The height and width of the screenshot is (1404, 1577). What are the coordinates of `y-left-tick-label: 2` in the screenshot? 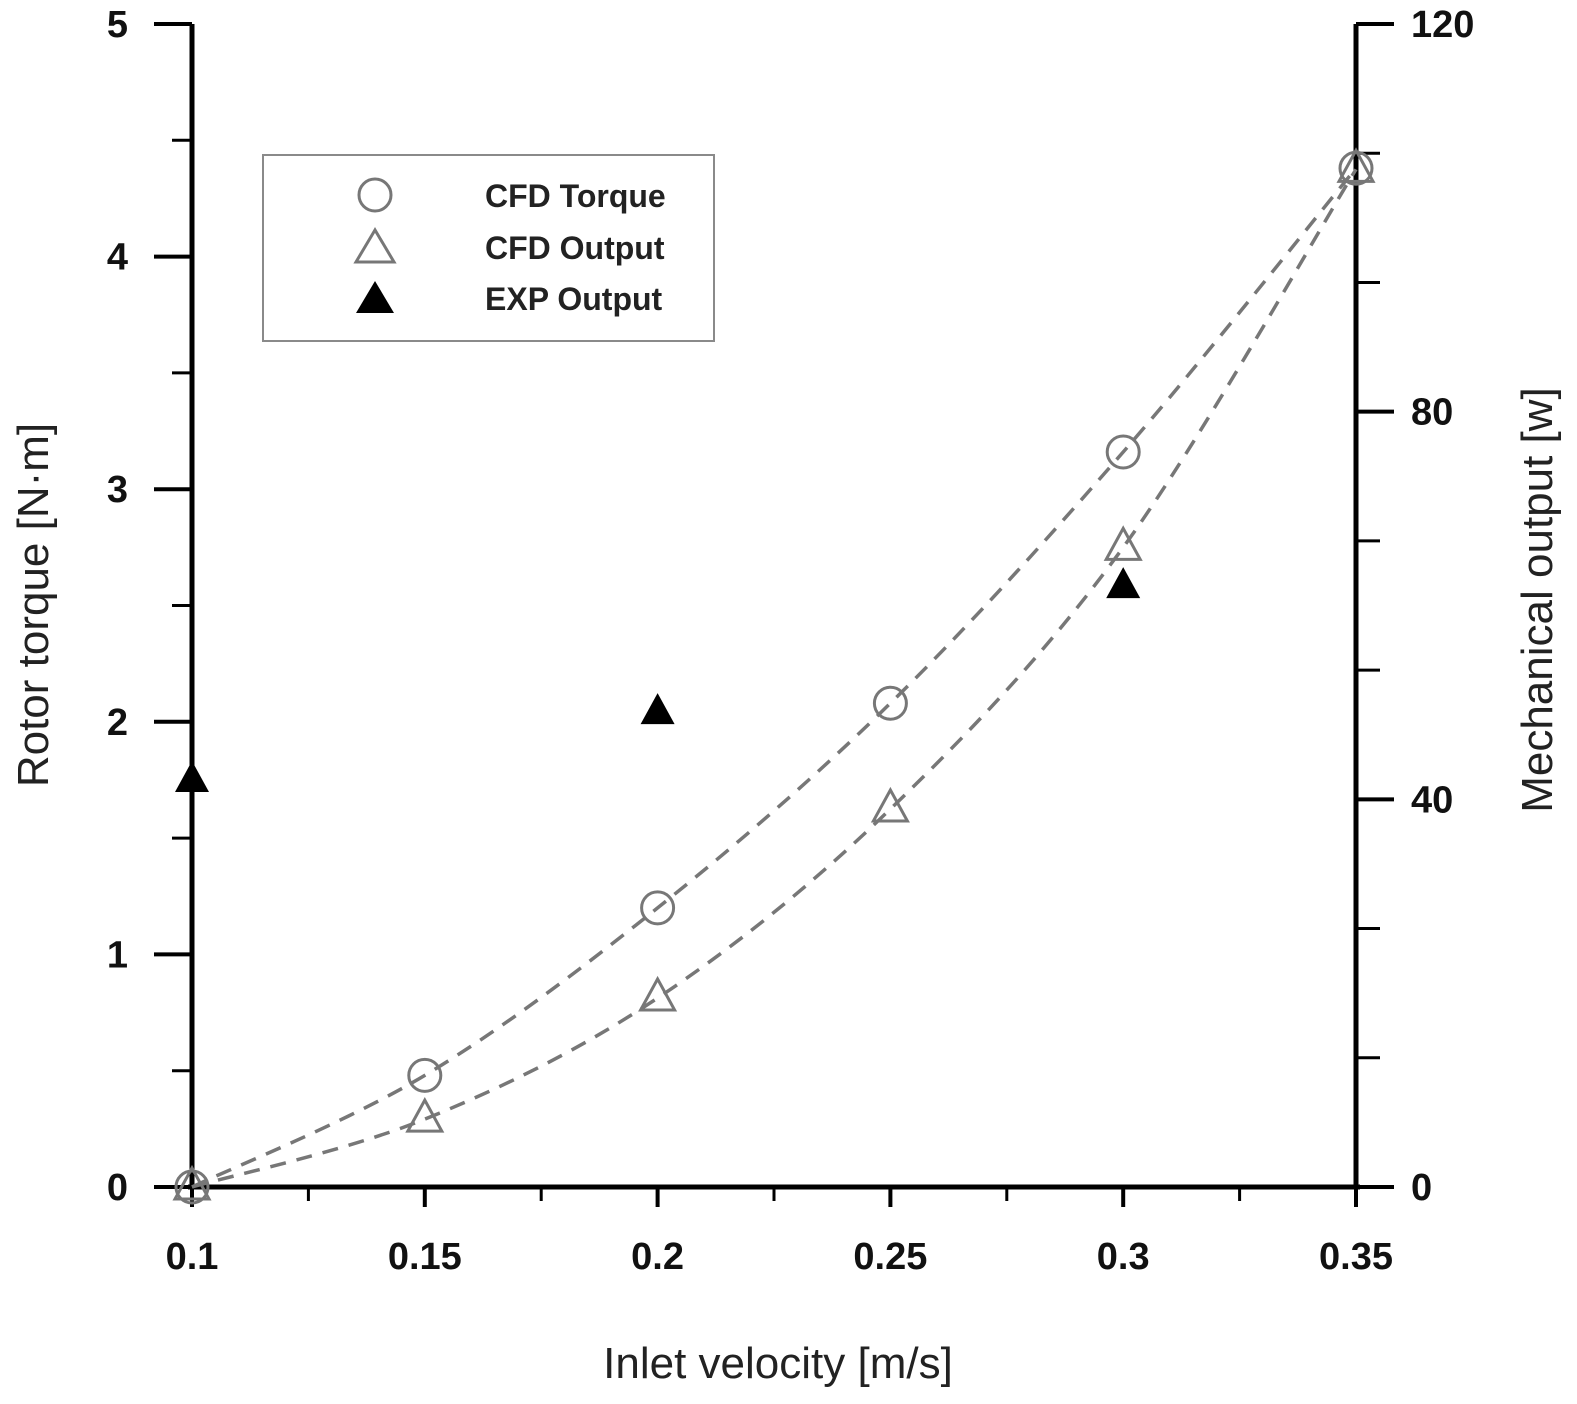 It's located at (117, 723).